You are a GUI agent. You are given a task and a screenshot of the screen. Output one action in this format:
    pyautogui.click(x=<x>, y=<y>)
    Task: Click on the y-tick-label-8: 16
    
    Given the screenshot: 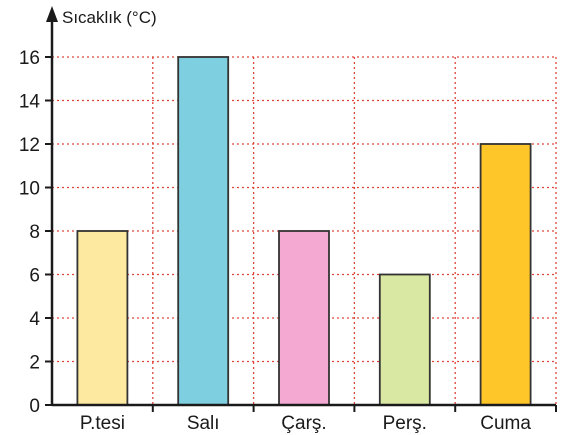 What is the action you would take?
    pyautogui.click(x=29, y=58)
    